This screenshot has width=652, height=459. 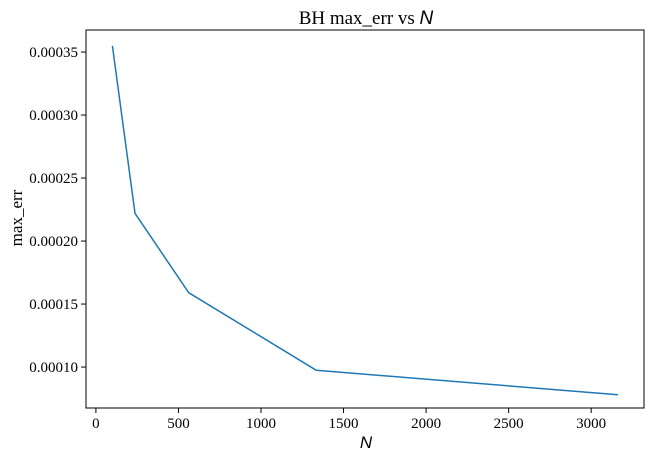 What do you see at coordinates (426, 424) in the screenshot?
I see `x-tick-label: 2000` at bounding box center [426, 424].